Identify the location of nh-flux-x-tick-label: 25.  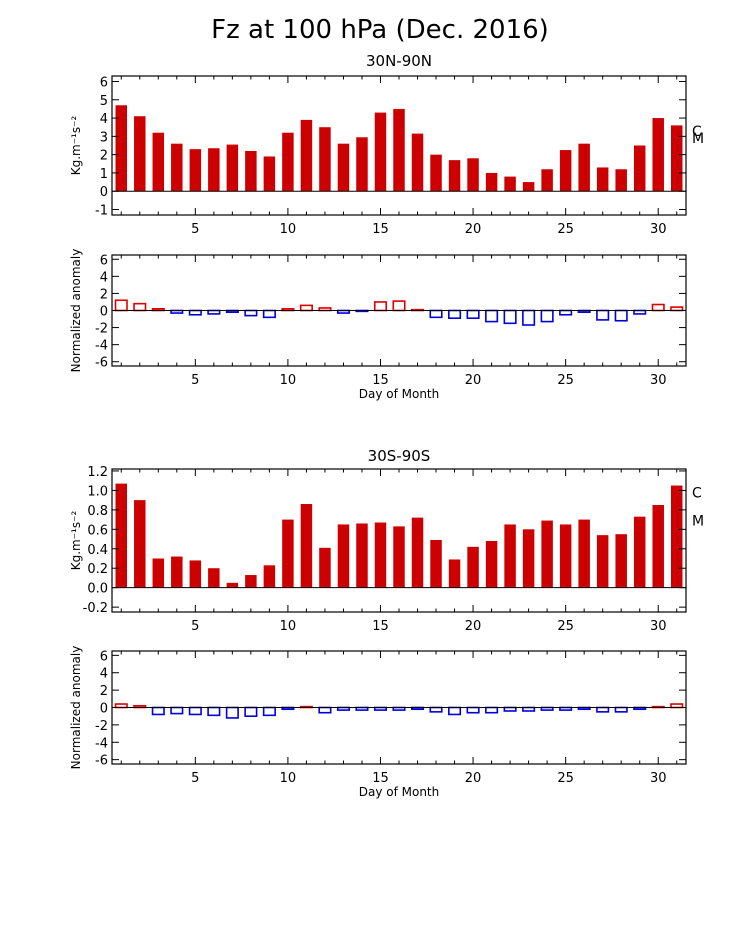
(565, 229).